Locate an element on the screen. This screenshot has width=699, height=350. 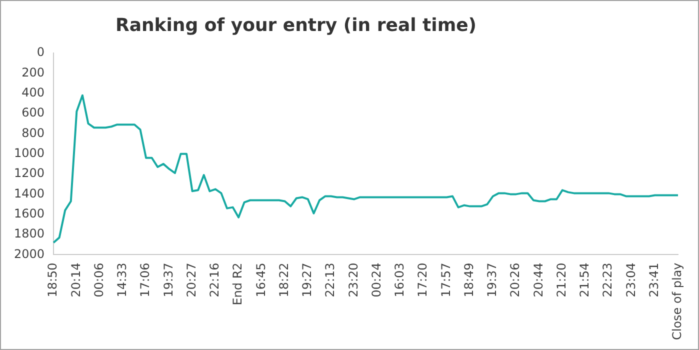
y-tick-label: 1600 is located at coordinates (29, 213).